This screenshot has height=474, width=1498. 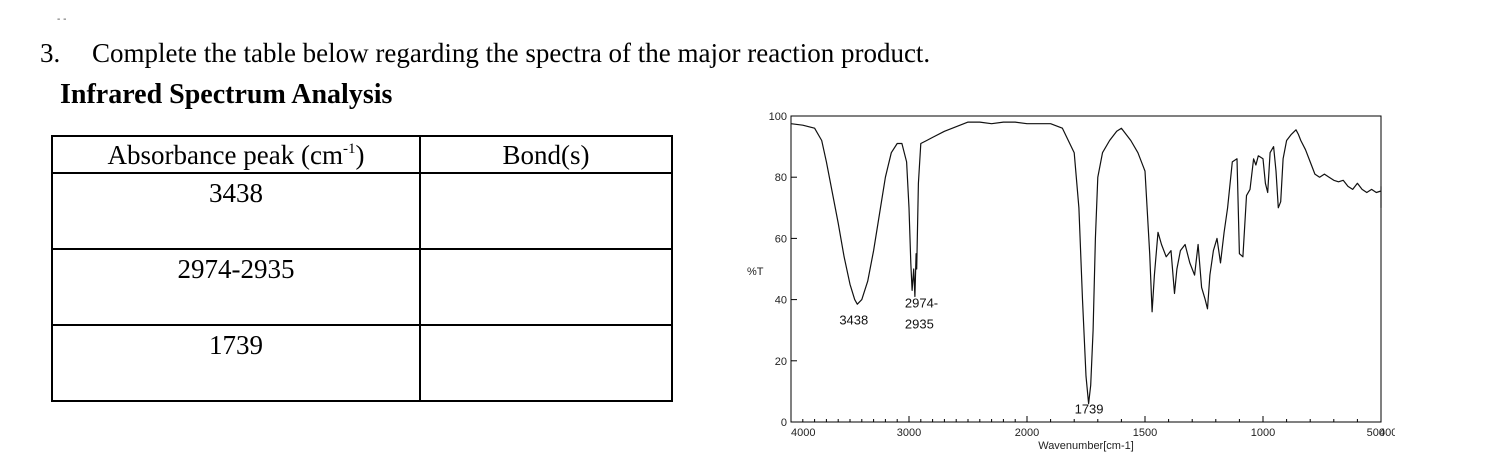 I want to click on annotation-2974: 2974-, so click(x=921, y=303).